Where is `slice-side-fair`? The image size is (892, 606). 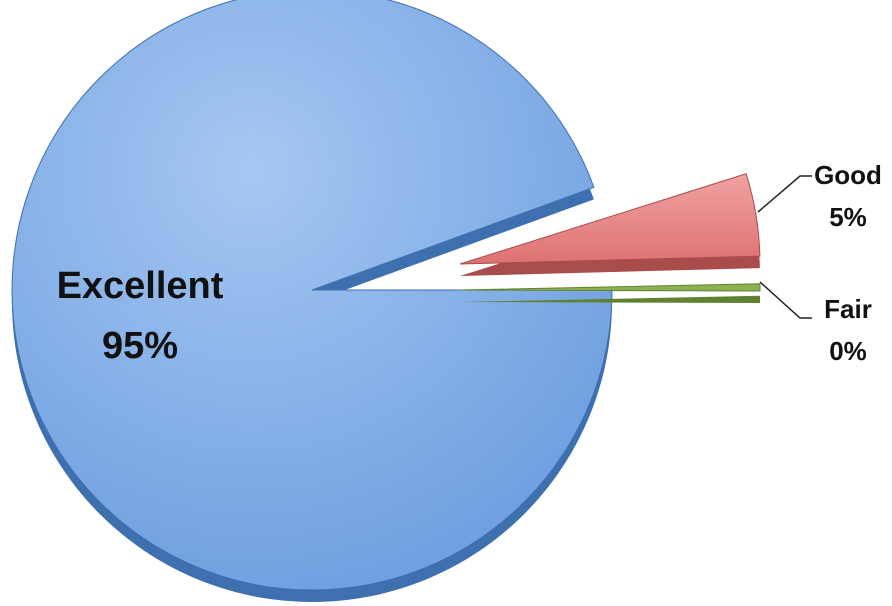 slice-side-fair is located at coordinates (610, 299).